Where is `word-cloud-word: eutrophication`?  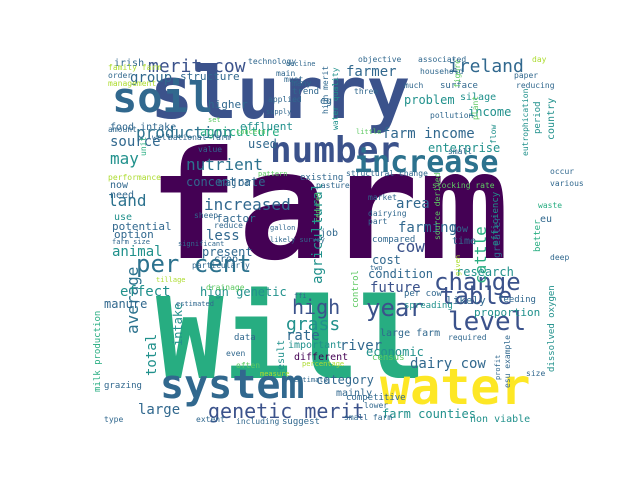
word-cloud-word: eutrophication is located at coordinates (525, 122).